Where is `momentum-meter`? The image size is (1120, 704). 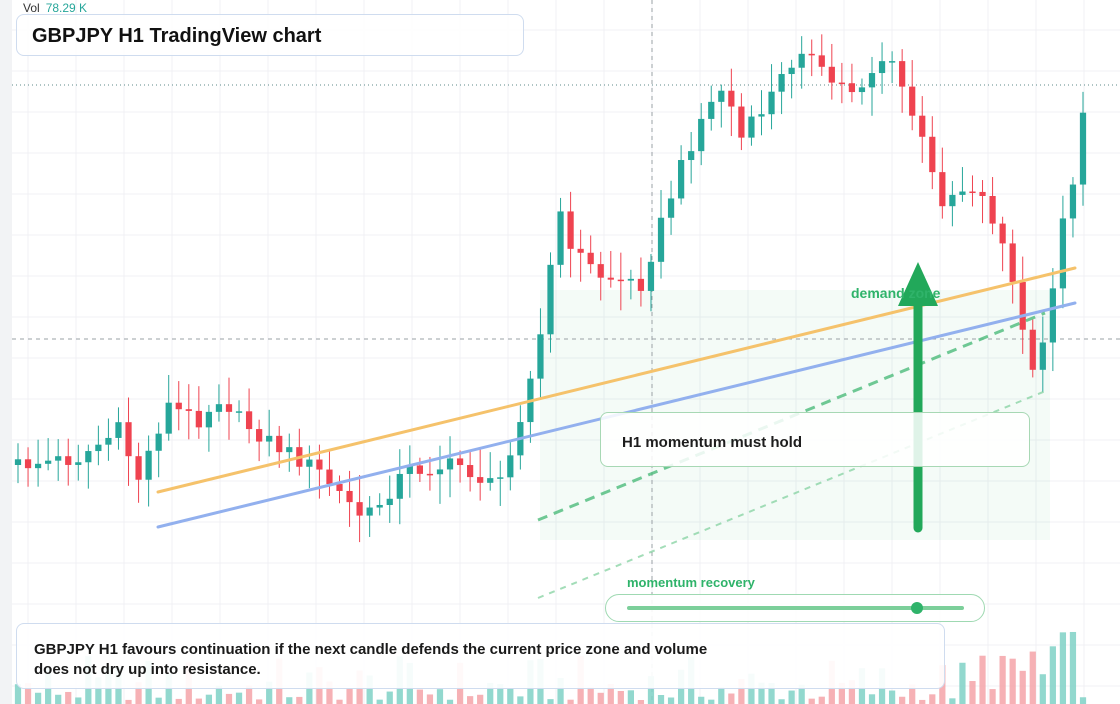
momentum-meter is located at coordinates (795, 608).